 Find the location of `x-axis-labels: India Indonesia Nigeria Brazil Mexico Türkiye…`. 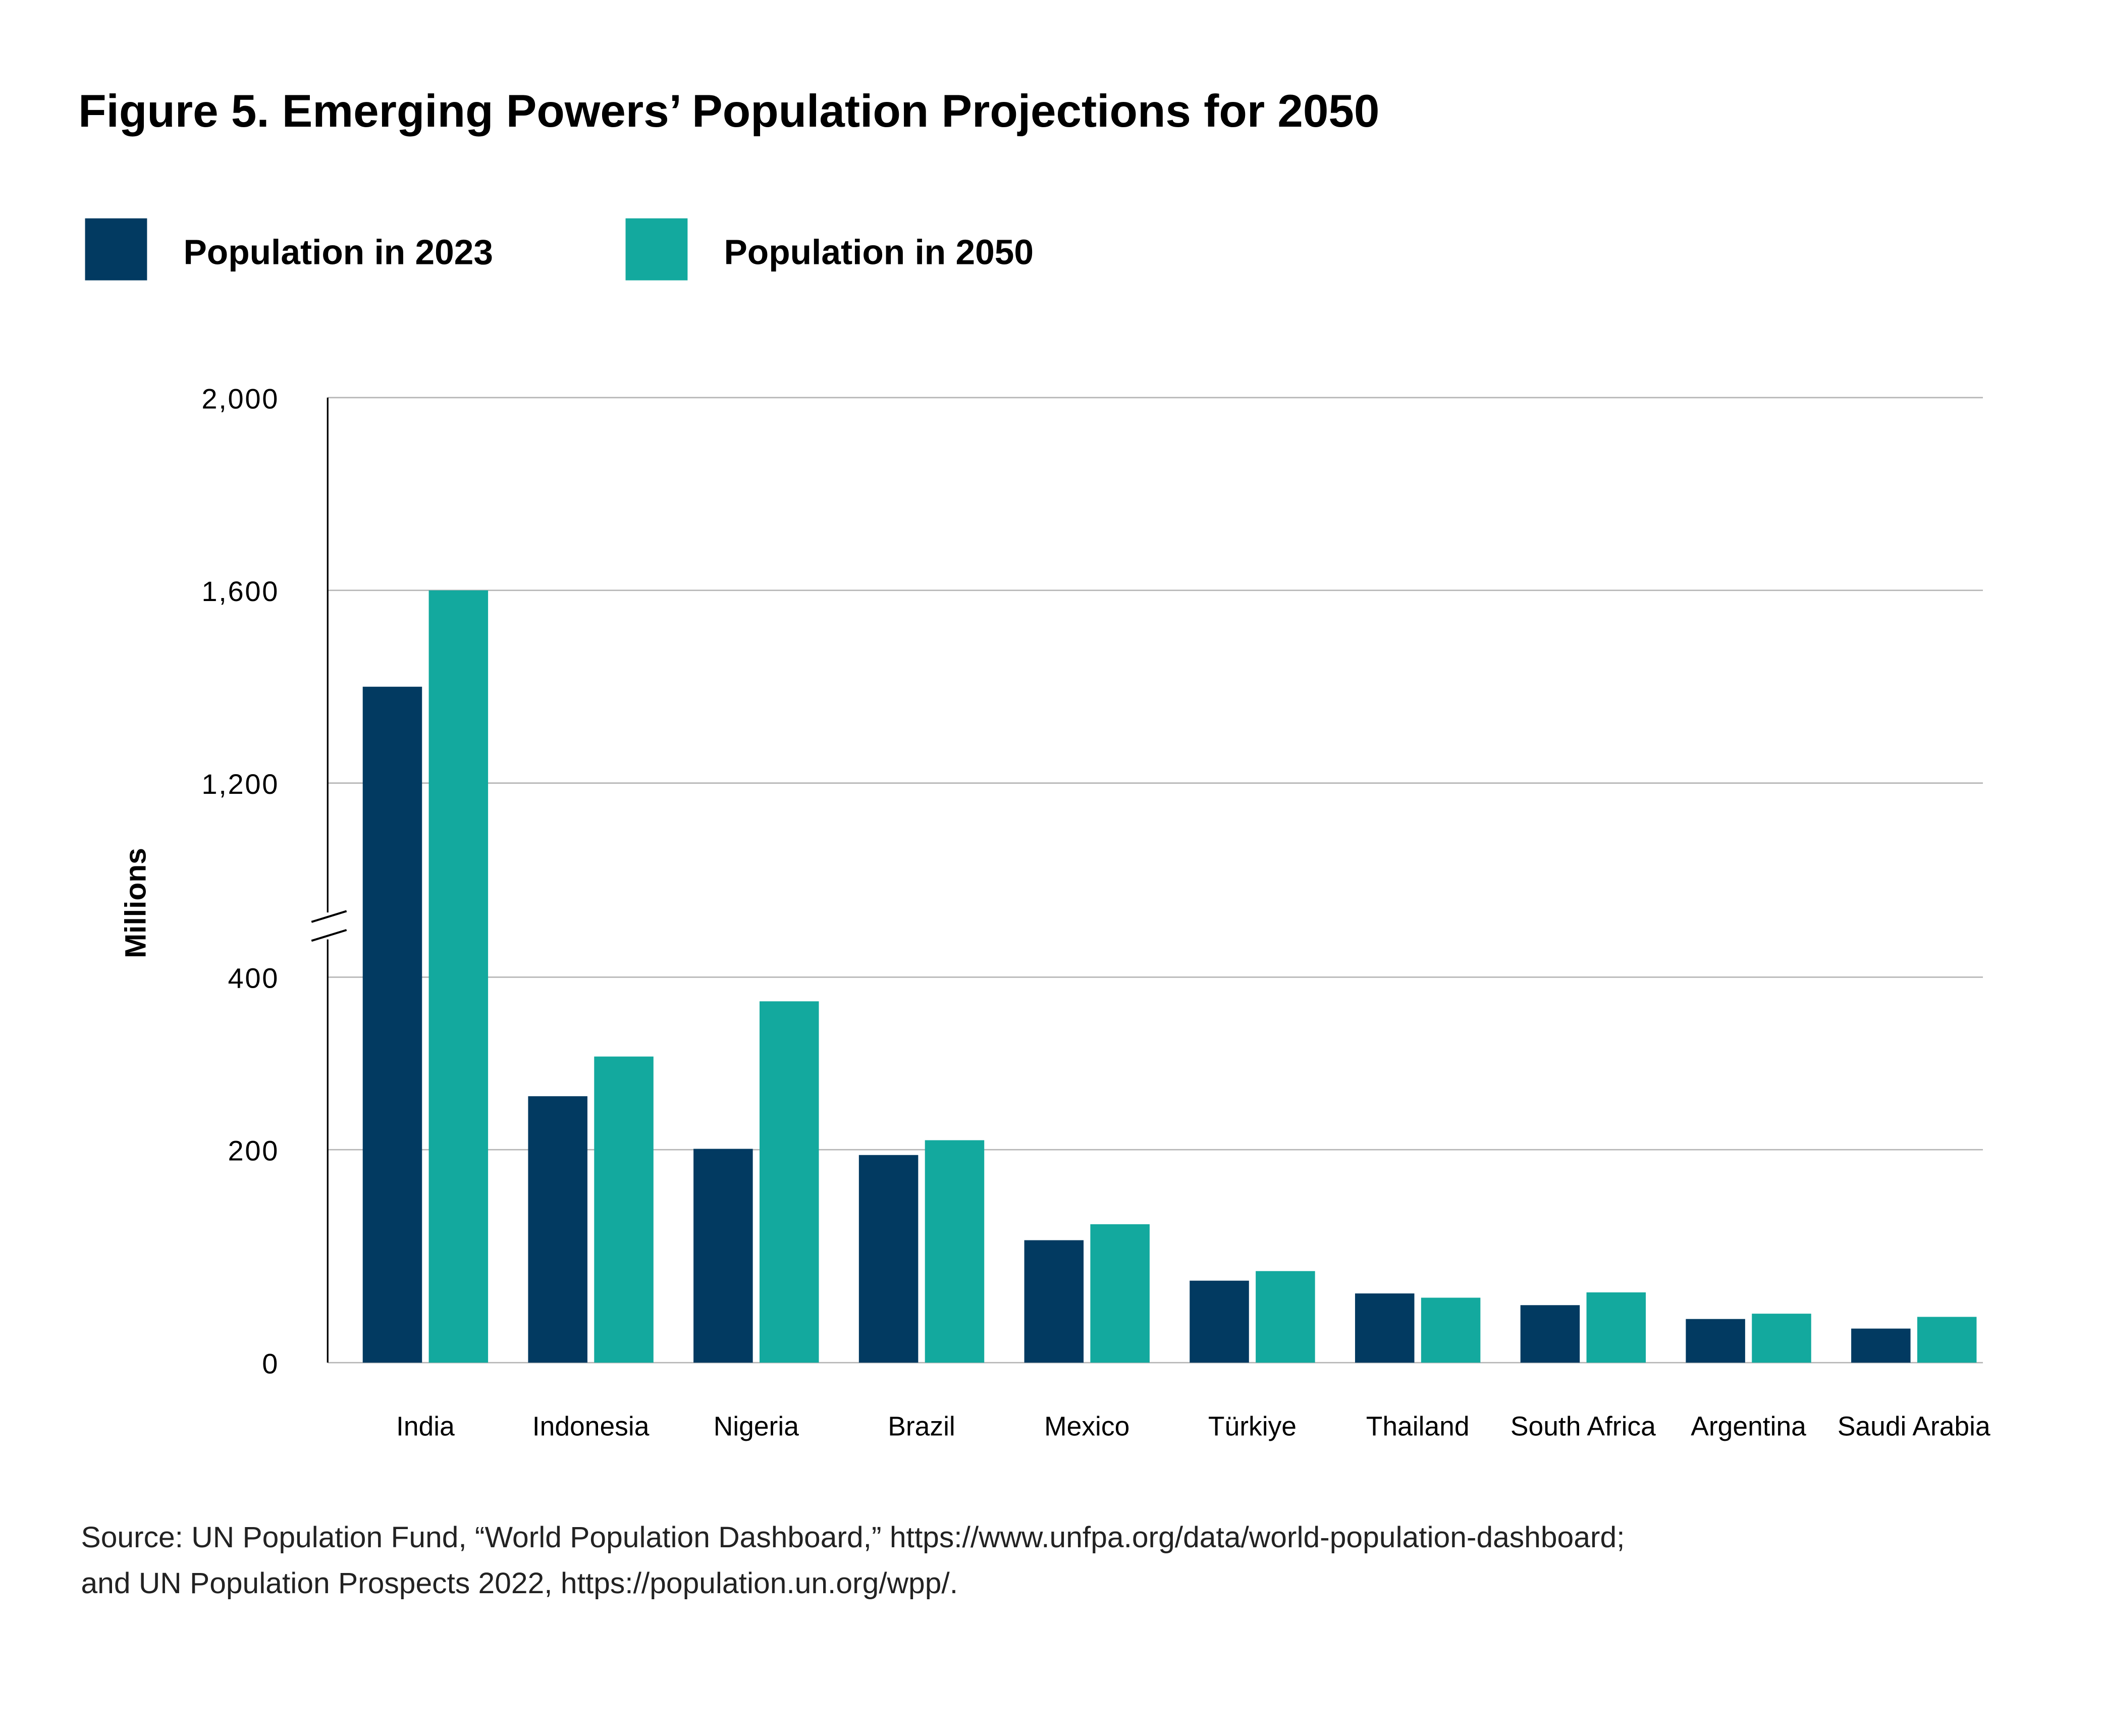

x-axis-labels: India Indonesia Nigeria Brazil Mexico Türkiye… is located at coordinates (1193, 1426).